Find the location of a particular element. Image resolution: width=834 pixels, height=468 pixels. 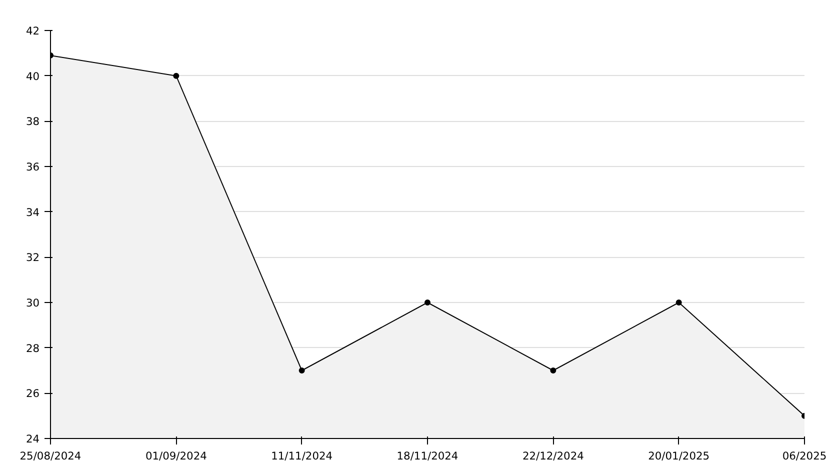

x-tick-label: 18/11/2024 is located at coordinates (427, 456).